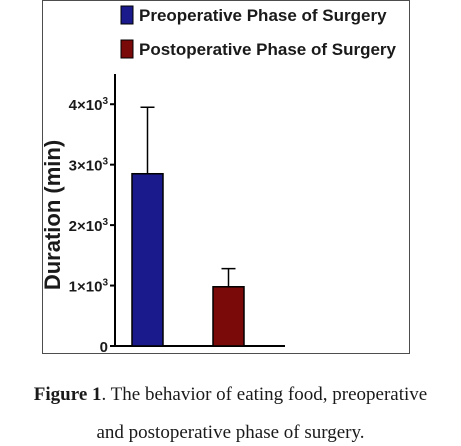 The image size is (461, 446). I want to click on figure-caption-line-2: and postoperative phase of surgery., so click(230, 432).